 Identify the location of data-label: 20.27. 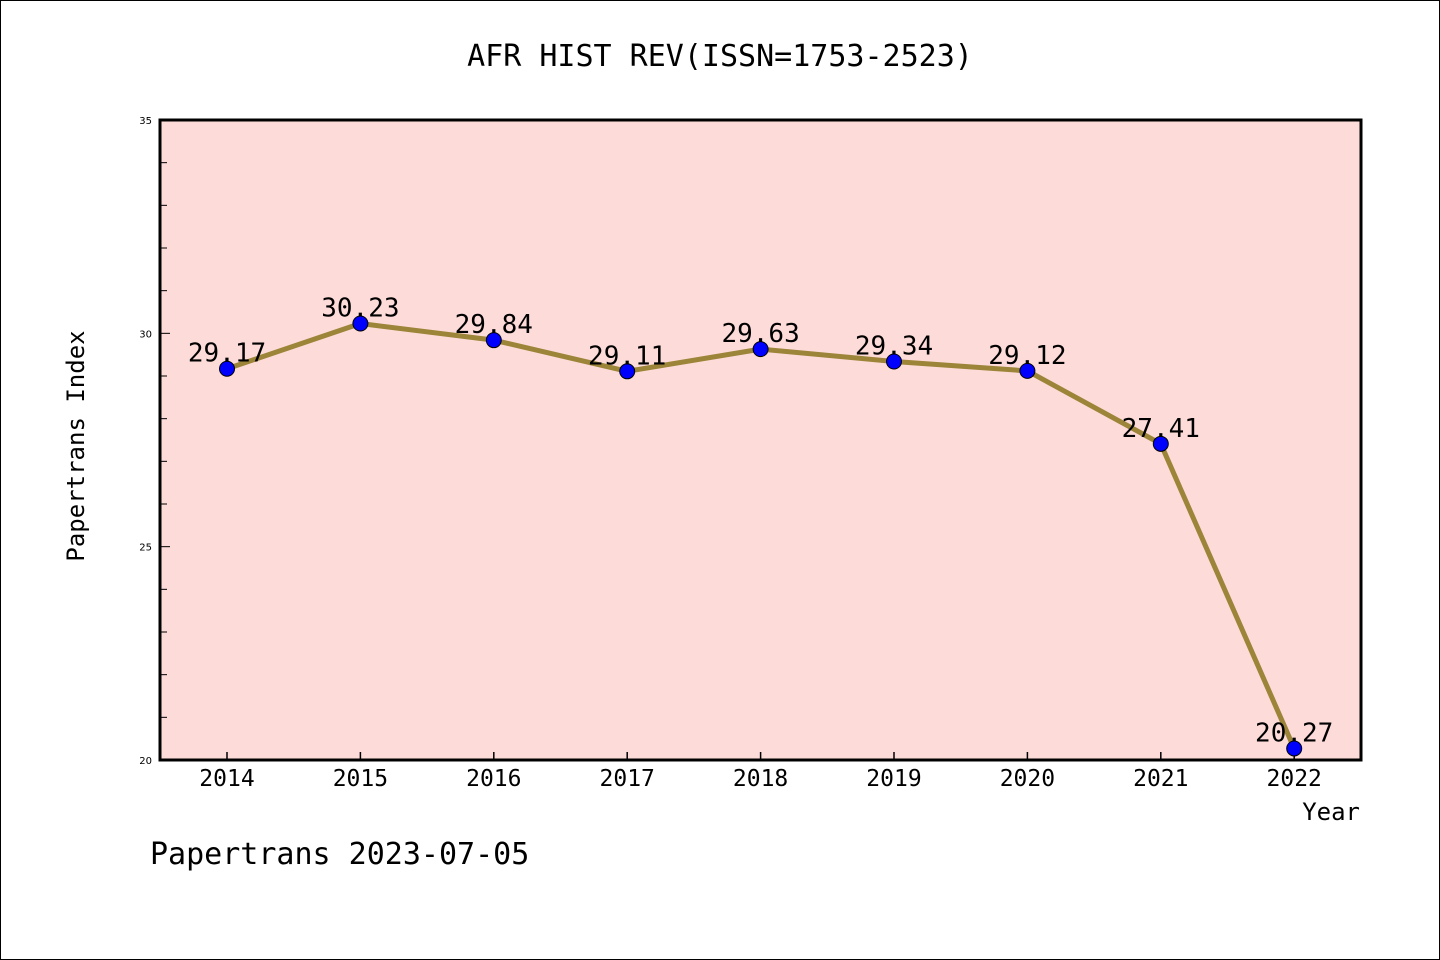
(1294, 733).